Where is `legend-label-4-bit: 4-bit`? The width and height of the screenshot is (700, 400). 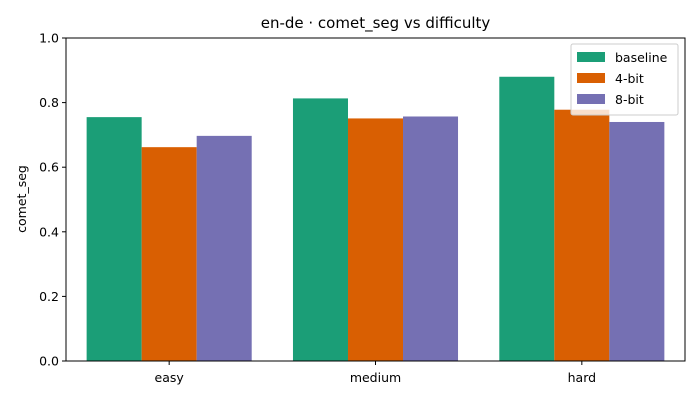 legend-label-4-bit: 4-bit is located at coordinates (629, 78).